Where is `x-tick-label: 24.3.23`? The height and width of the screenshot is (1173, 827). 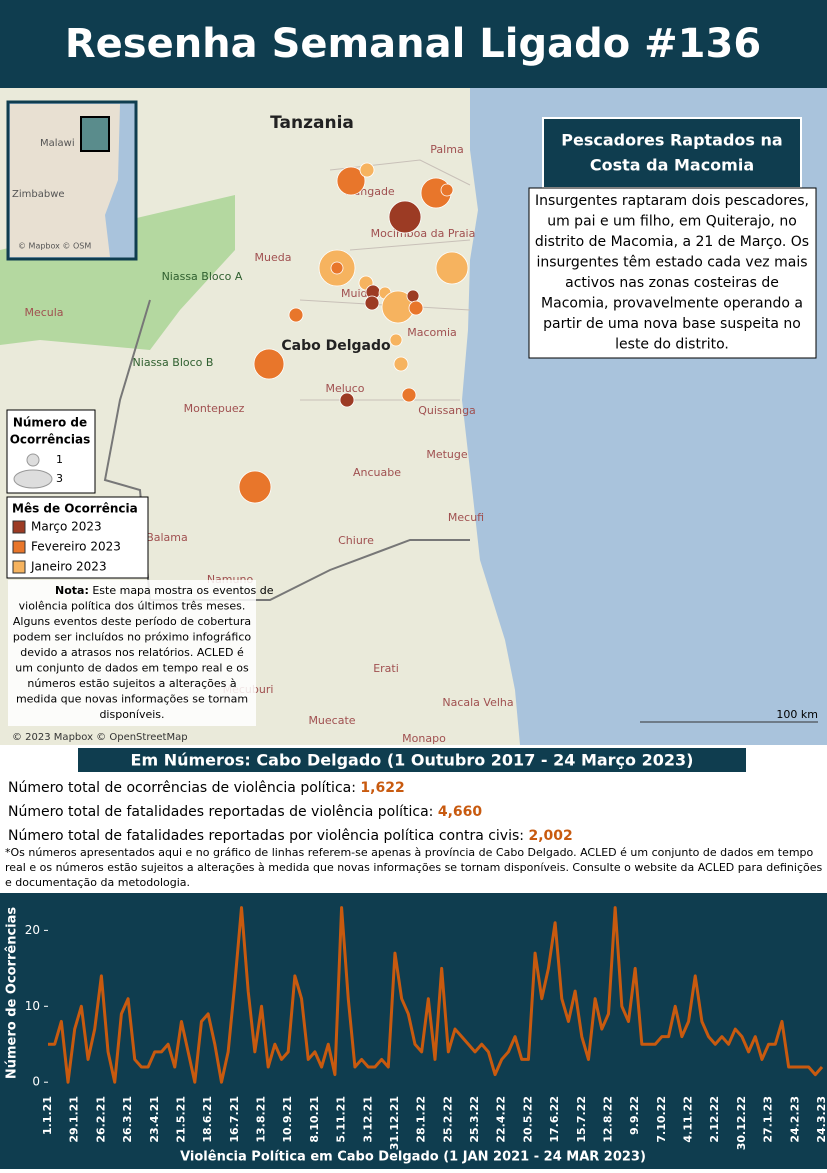
x-tick-label: 24.3.23 is located at coordinates (821, 1119).